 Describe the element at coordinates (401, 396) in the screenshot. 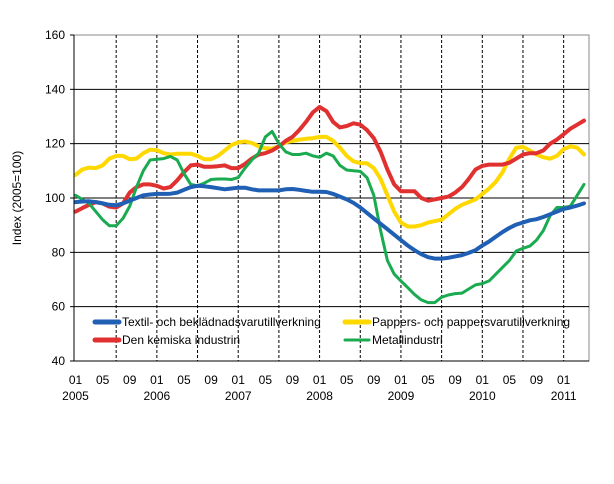

I see `x-tick-label-year: 2009` at that location.